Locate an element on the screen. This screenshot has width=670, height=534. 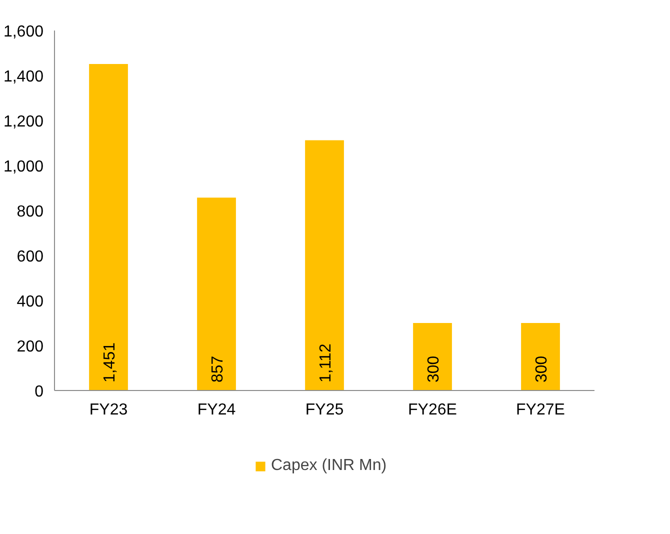
y-tick-label: 200 is located at coordinates (30, 347).